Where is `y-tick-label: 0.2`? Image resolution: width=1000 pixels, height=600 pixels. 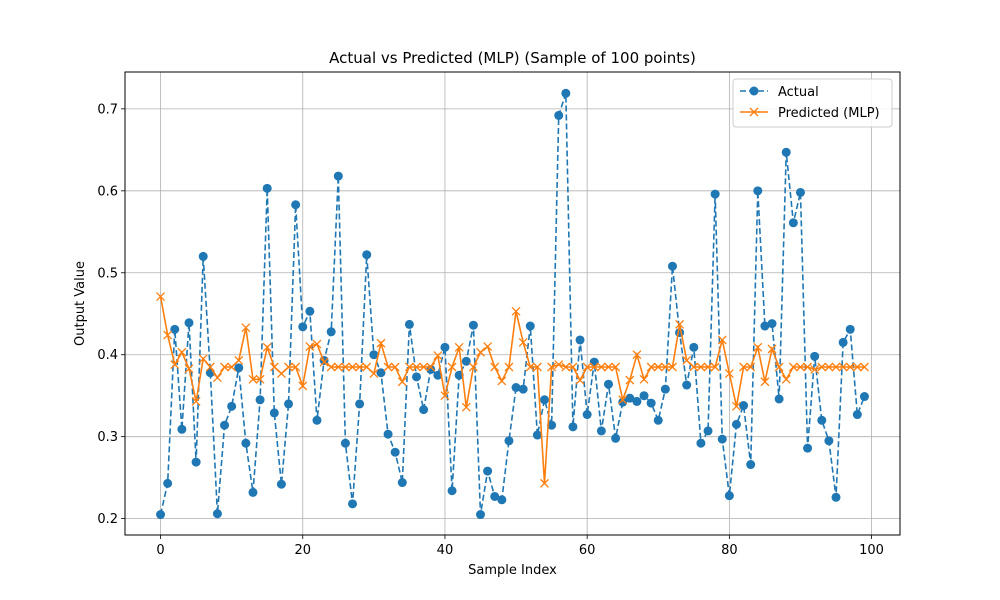 y-tick-label: 0.2 is located at coordinates (107, 519).